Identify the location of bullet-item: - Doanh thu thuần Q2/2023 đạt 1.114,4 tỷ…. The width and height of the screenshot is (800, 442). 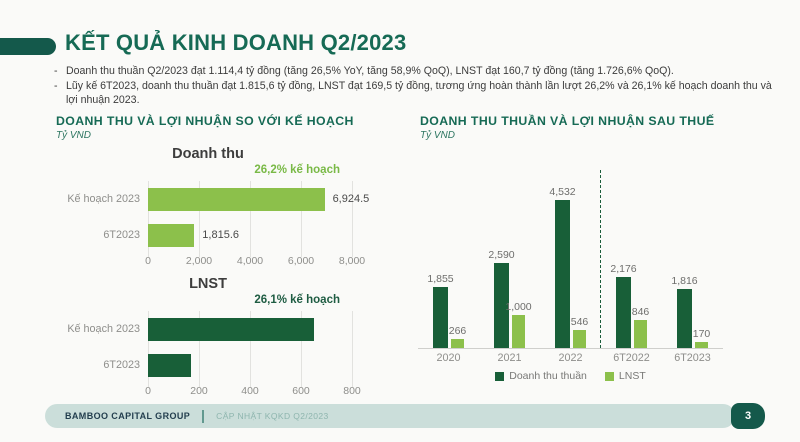
(413, 71).